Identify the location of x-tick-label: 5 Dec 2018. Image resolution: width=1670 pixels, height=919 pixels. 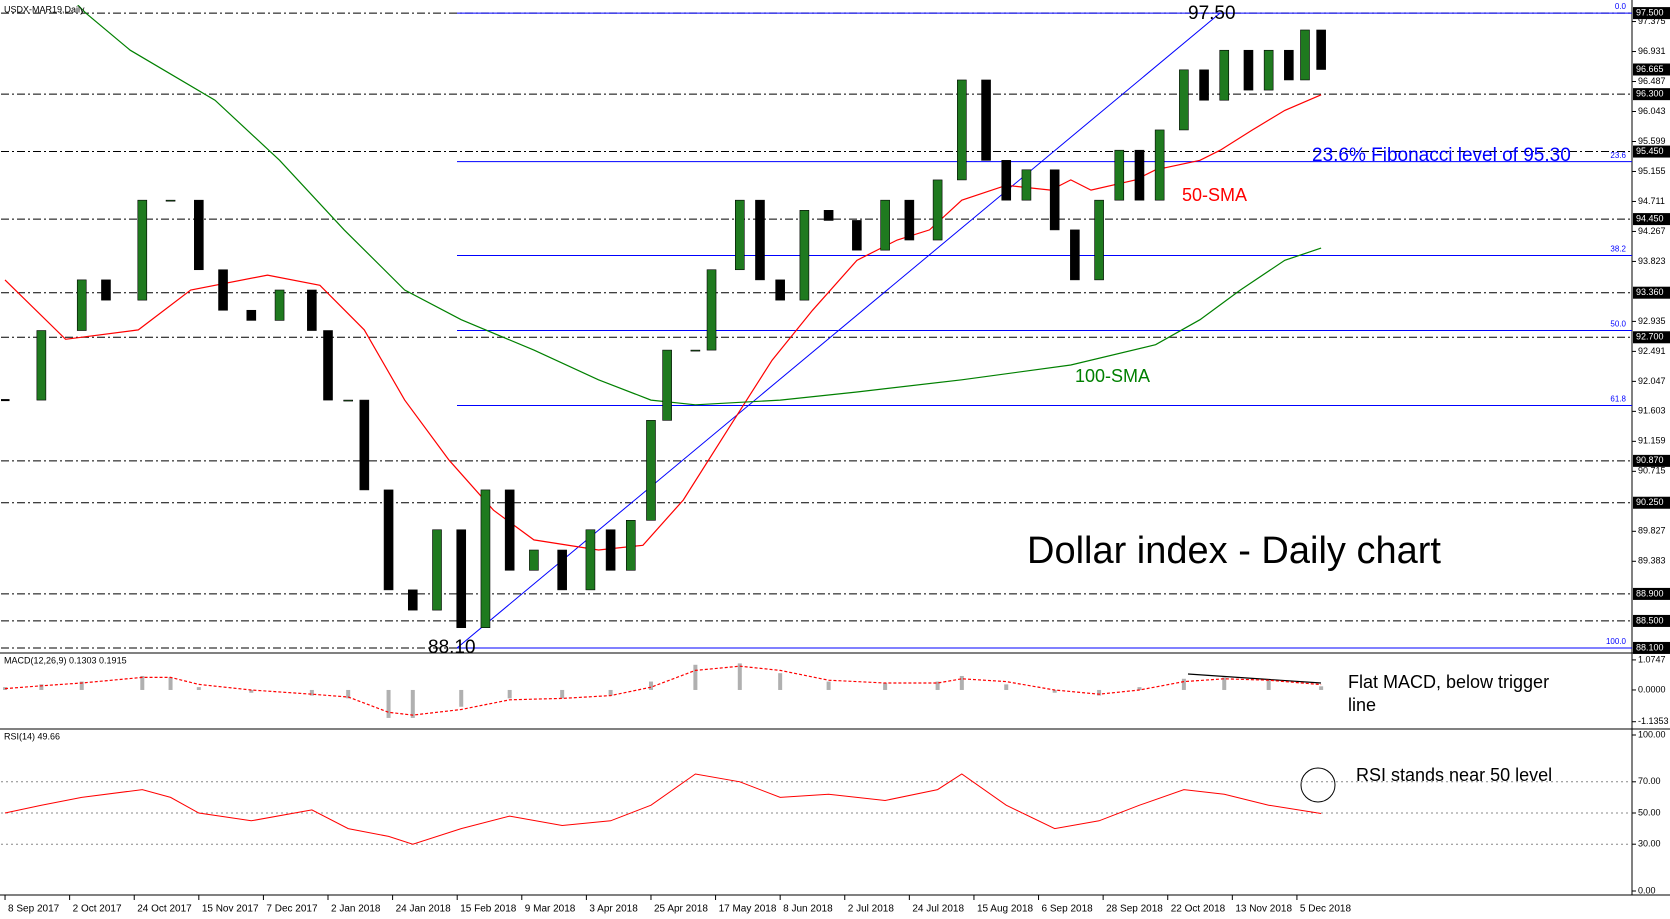
(1326, 909).